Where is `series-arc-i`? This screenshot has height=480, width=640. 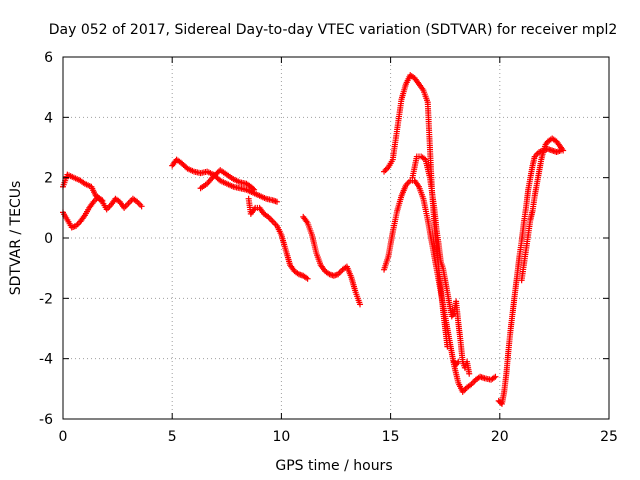 series-arc-i is located at coordinates (441, 265).